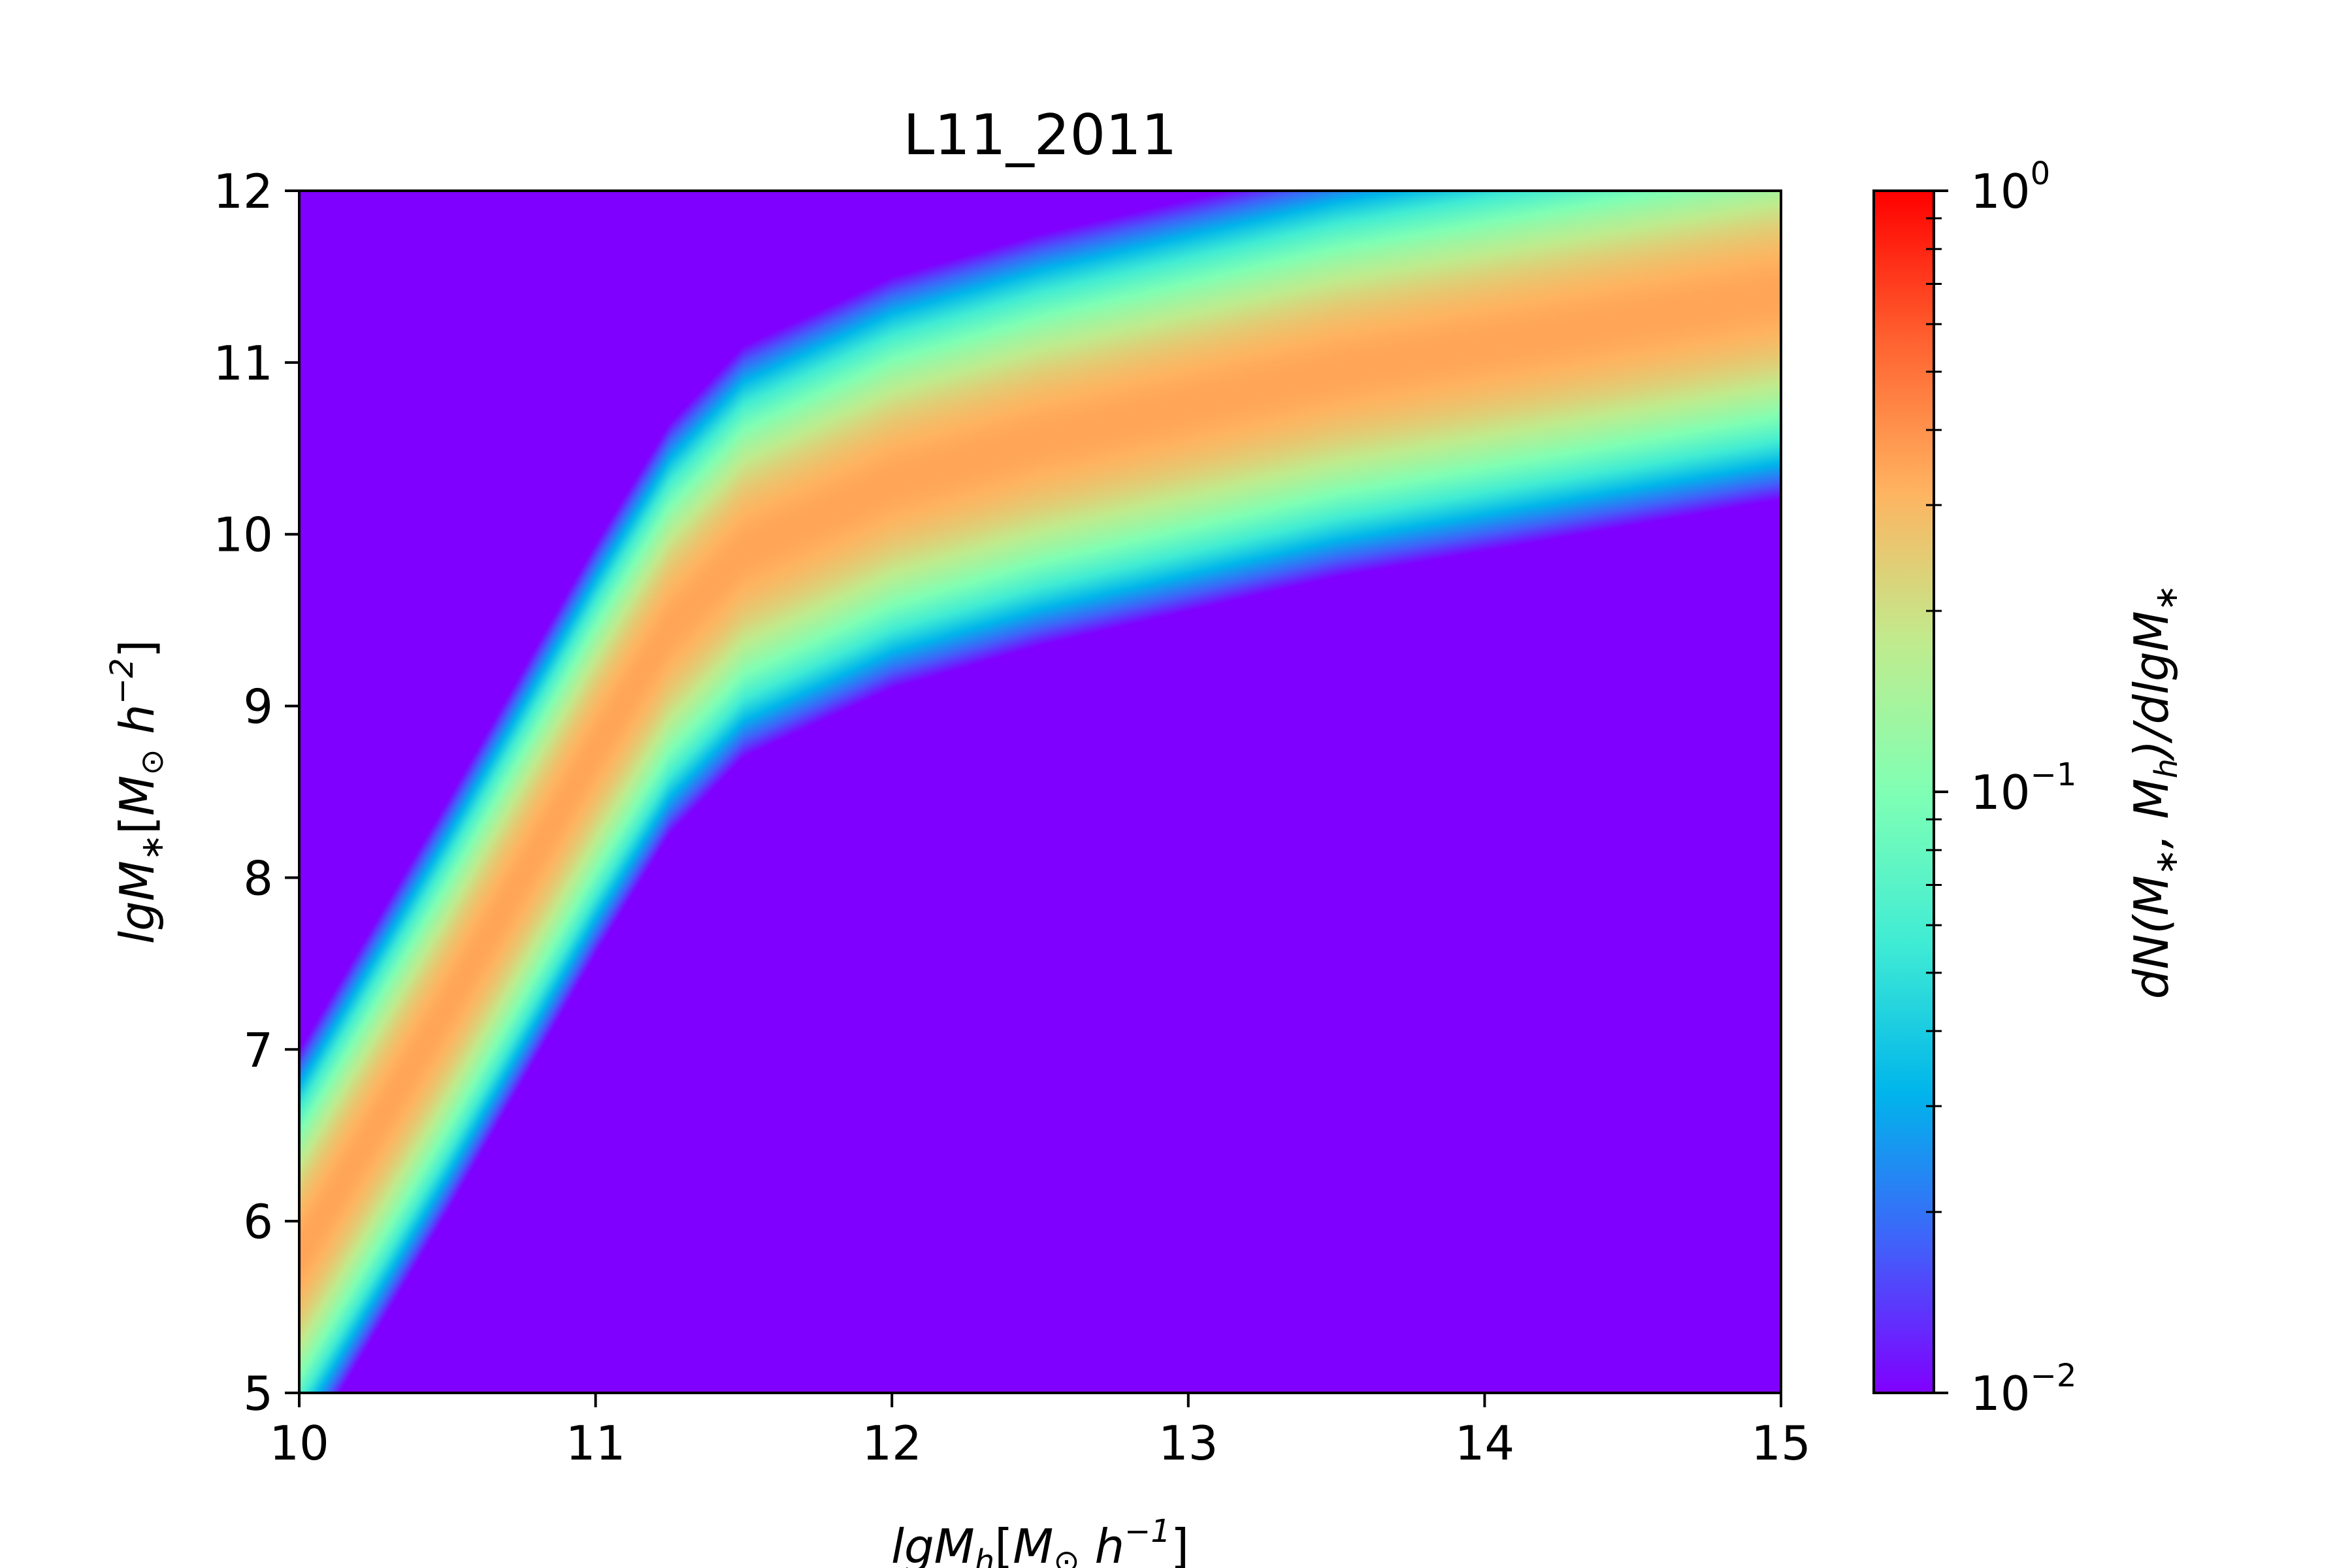  What do you see at coordinates (2010, 187) in the screenshot?
I see `colorbar-tick-label: 10⁰` at bounding box center [2010, 187].